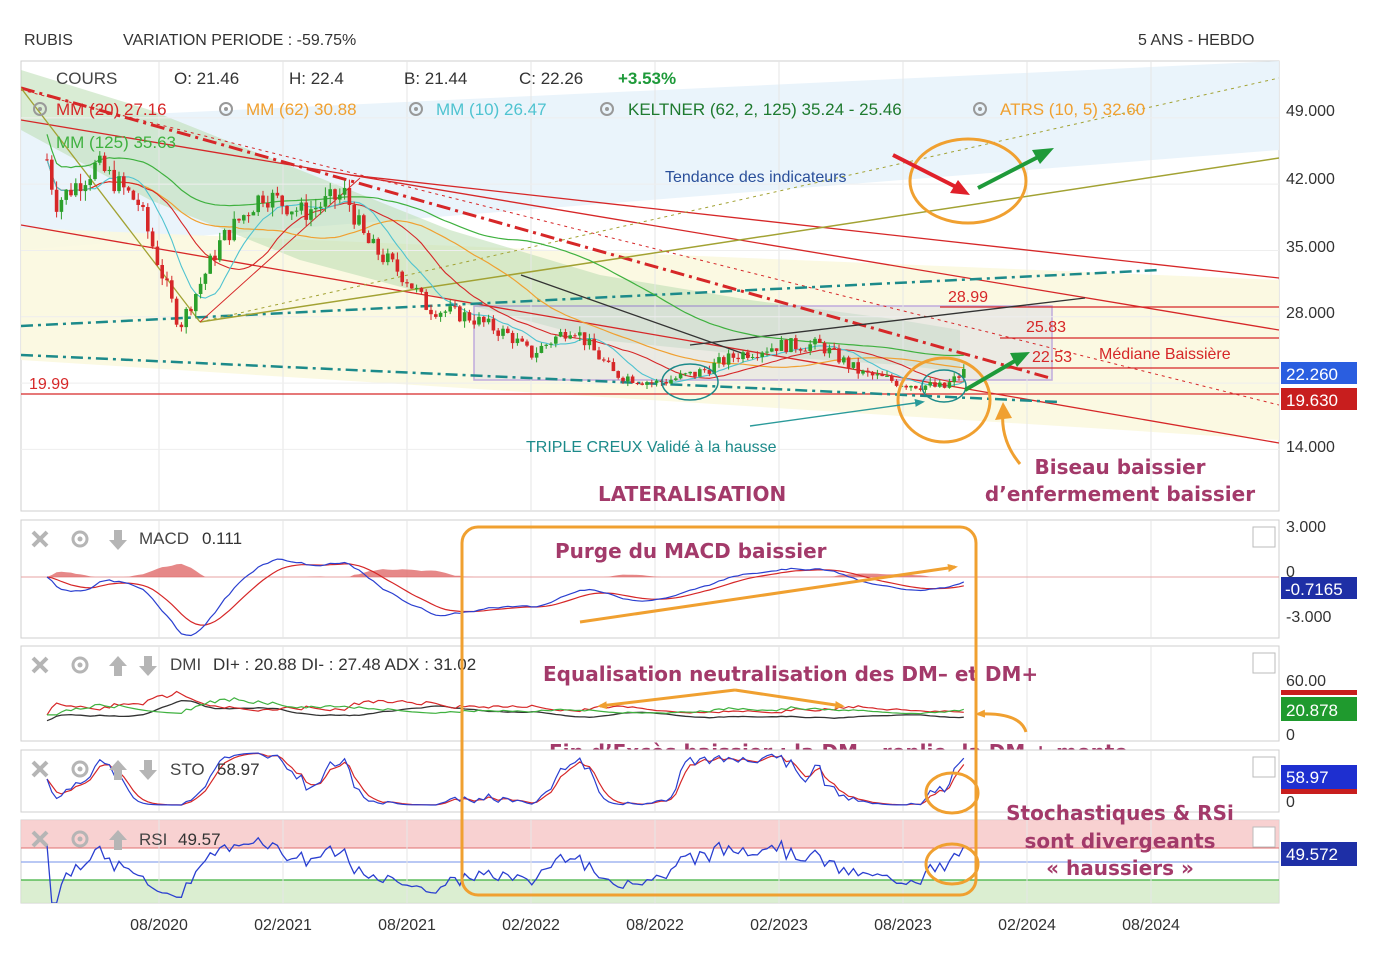  Describe the element at coordinates (185, 664) in the screenshot. I see `dmi-label: DMI` at that location.